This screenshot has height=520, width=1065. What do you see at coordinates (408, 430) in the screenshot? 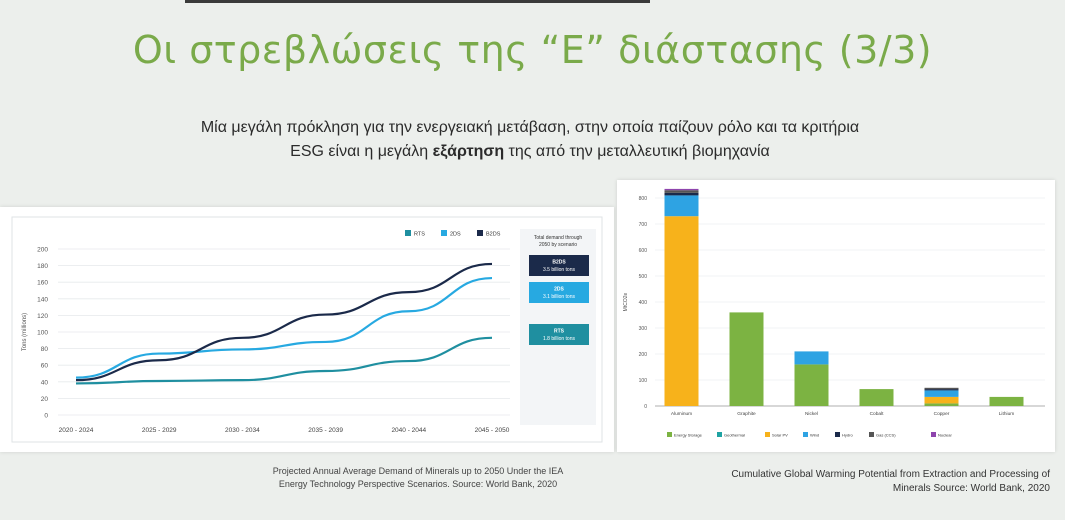
I see `x-tick-label: 2040 - 2044` at bounding box center [408, 430].